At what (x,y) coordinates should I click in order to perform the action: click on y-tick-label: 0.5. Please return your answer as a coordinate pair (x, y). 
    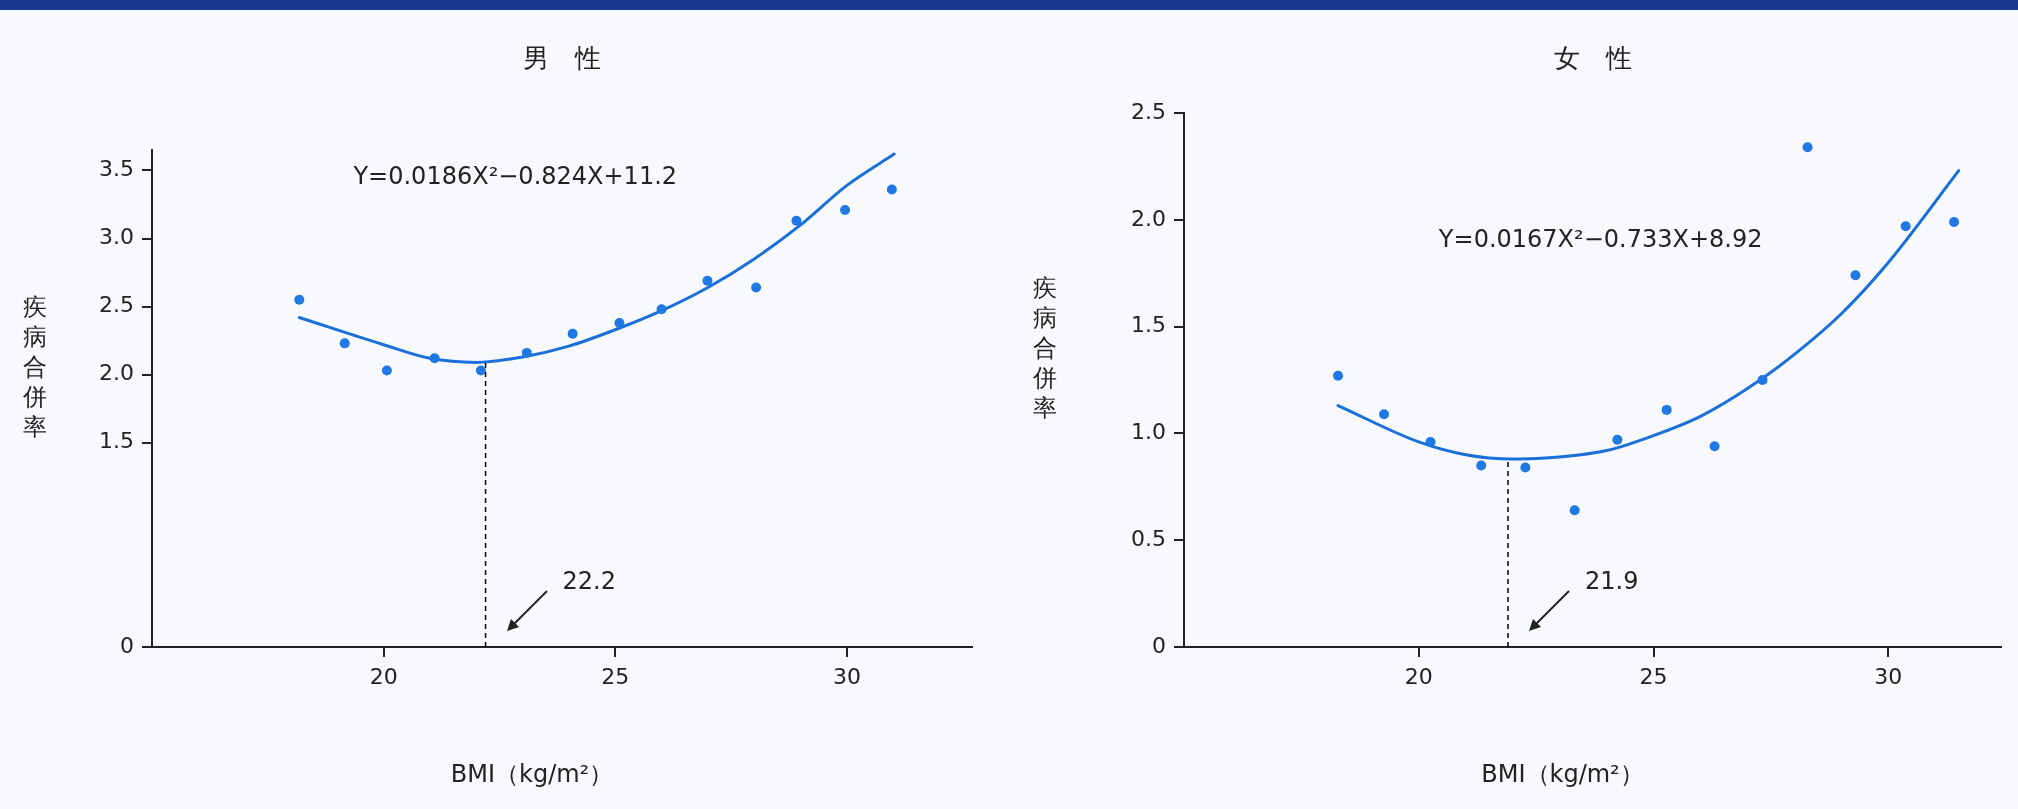
    Looking at the image, I should click on (1148, 538).